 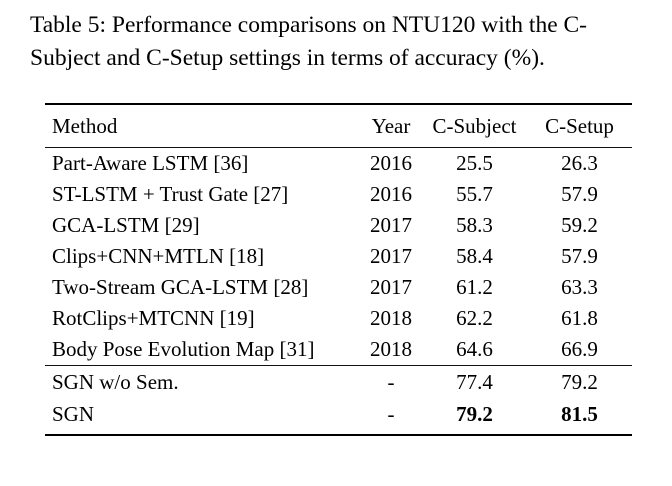 I want to click on table-header: Method Year C-Subject C-Setup, so click(x=338, y=126).